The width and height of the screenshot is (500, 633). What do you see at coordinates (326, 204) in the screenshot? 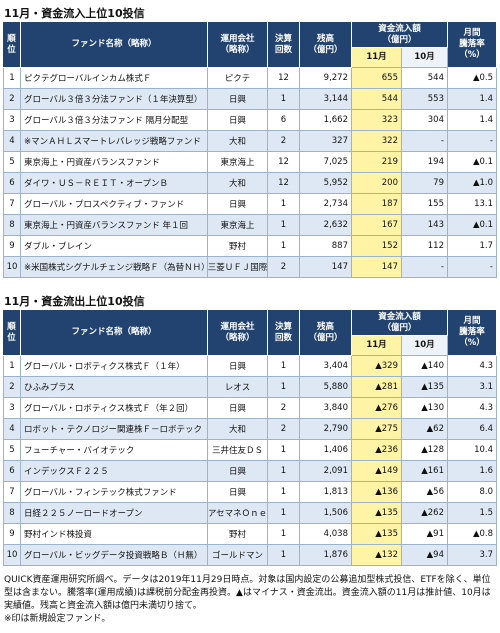
I see `table-cell: 2,734` at bounding box center [326, 204].